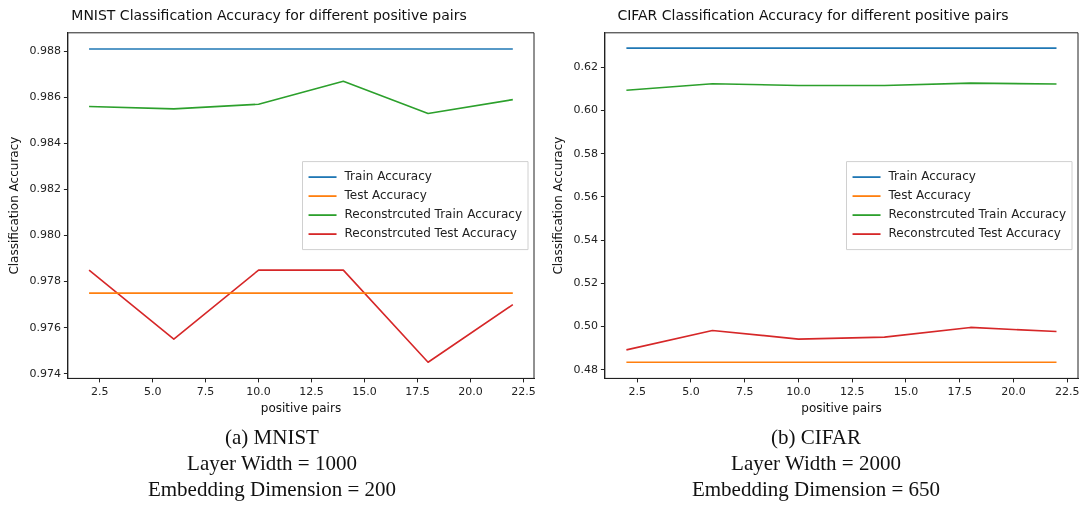 The width and height of the screenshot is (1089, 527). Describe the element at coordinates (585, 196) in the screenshot. I see `y-tick-label: 0.56` at that location.